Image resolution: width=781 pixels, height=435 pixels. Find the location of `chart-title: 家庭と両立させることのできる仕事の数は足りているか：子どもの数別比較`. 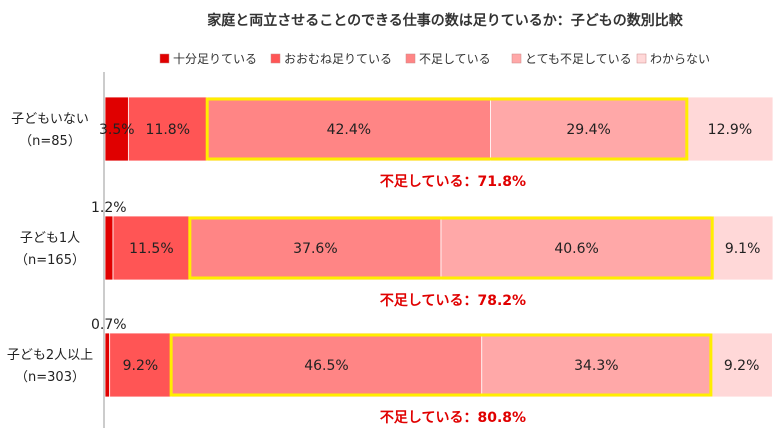

chart-title: 家庭と両立させることのできる仕事の数は足りているか：子どもの数別比較 is located at coordinates (445, 20).